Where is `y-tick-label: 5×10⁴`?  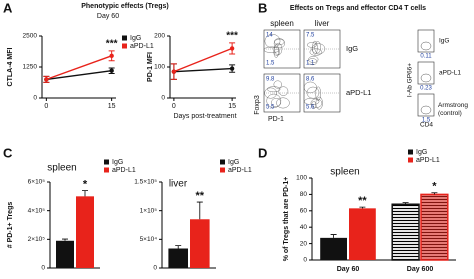 y-tick-label: 5×10⁴ is located at coordinates (149, 239).